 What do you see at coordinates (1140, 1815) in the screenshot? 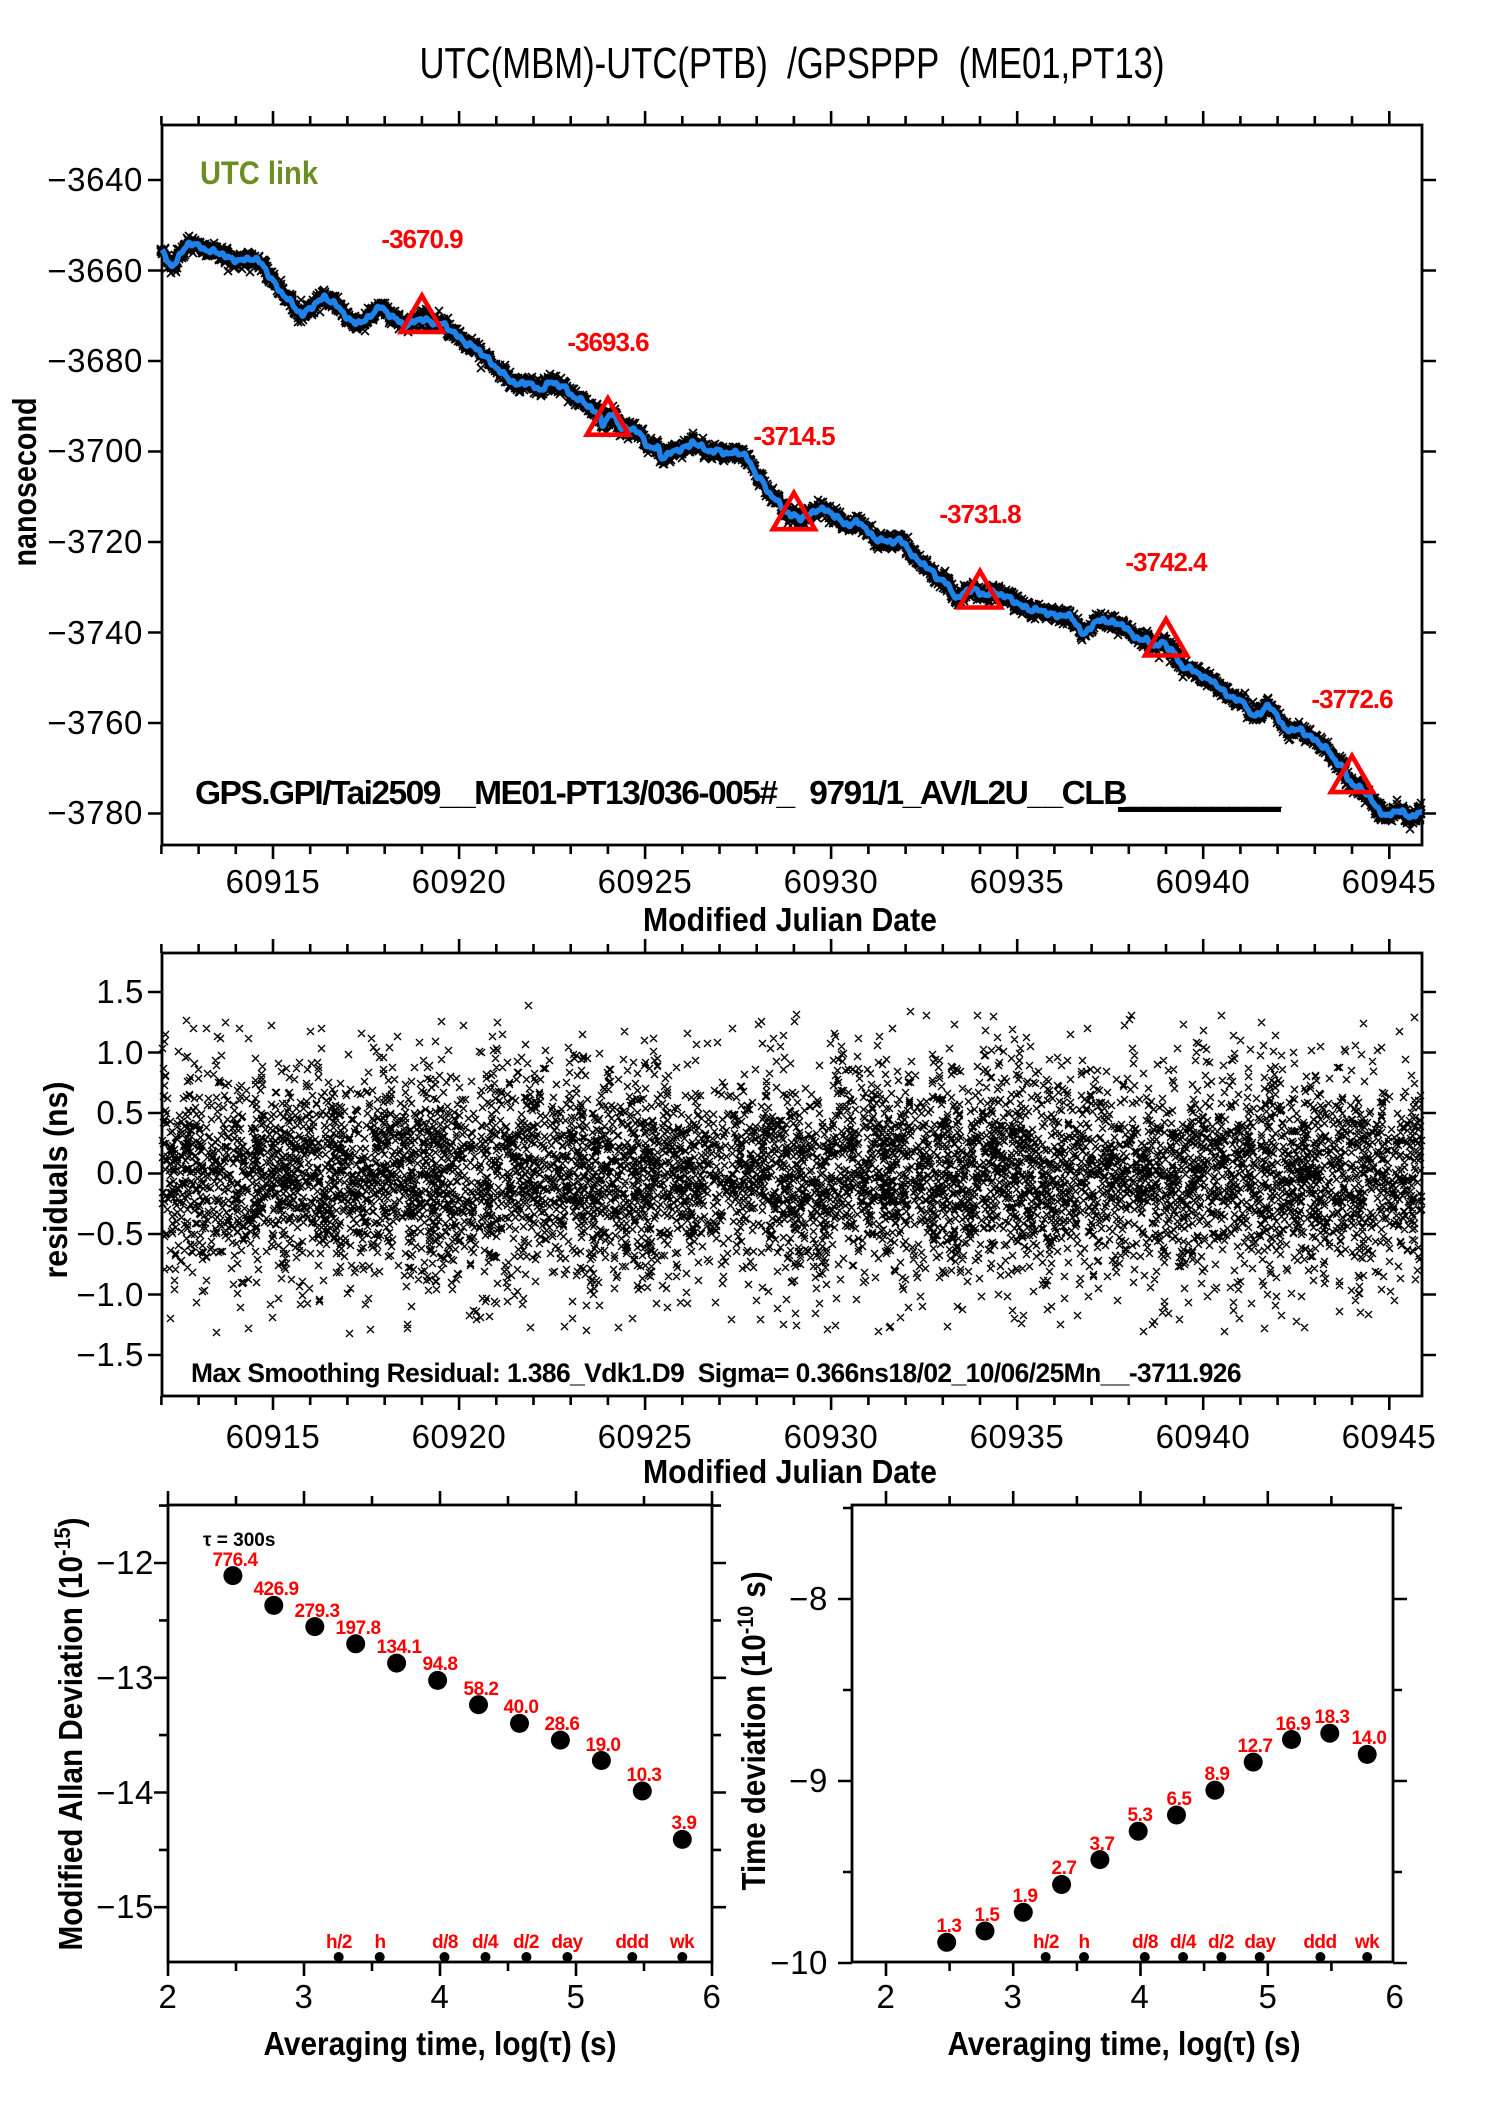
I see `svg-text: 5.3` at bounding box center [1140, 1815].